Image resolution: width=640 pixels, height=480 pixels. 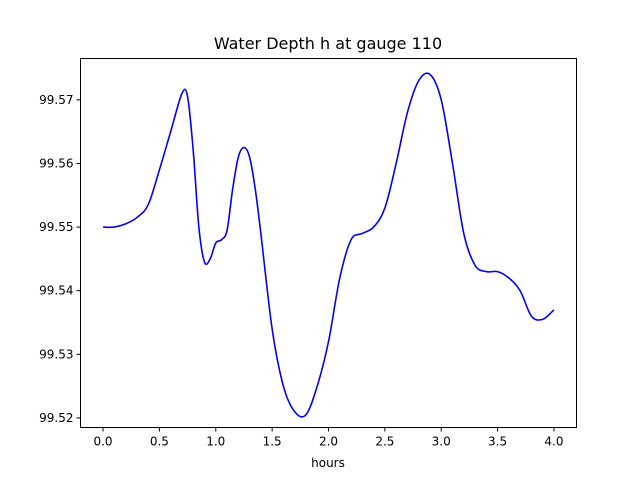 I want to click on y-tick-label: 99.52, so click(x=56, y=418).